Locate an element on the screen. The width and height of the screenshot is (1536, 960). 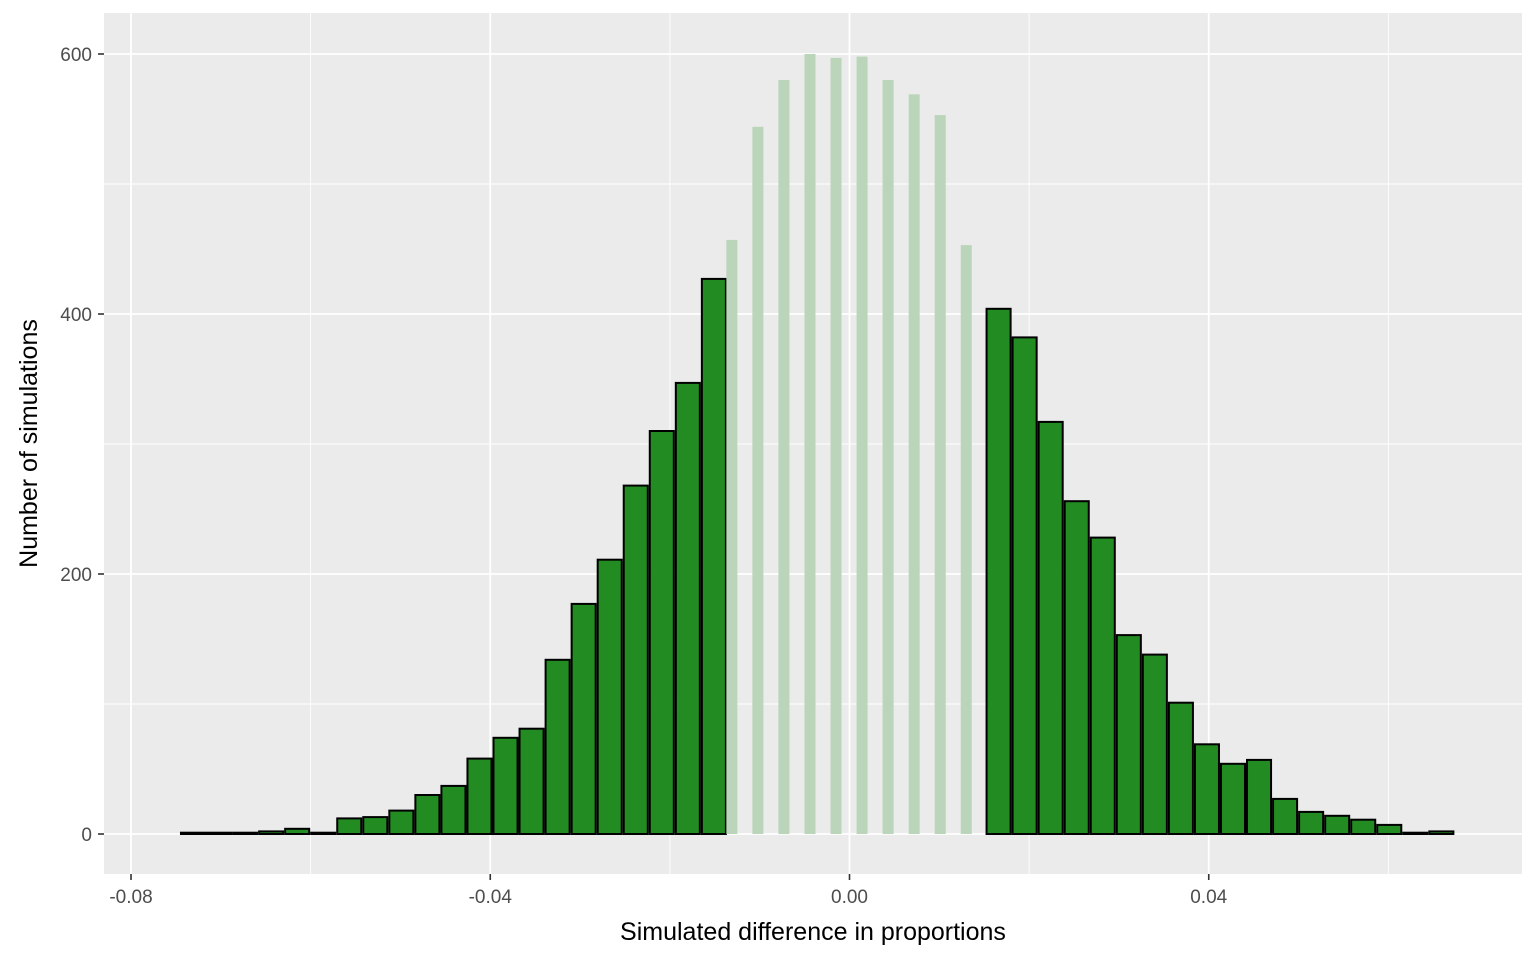
y-tick-label: 400 is located at coordinates (76, 315).